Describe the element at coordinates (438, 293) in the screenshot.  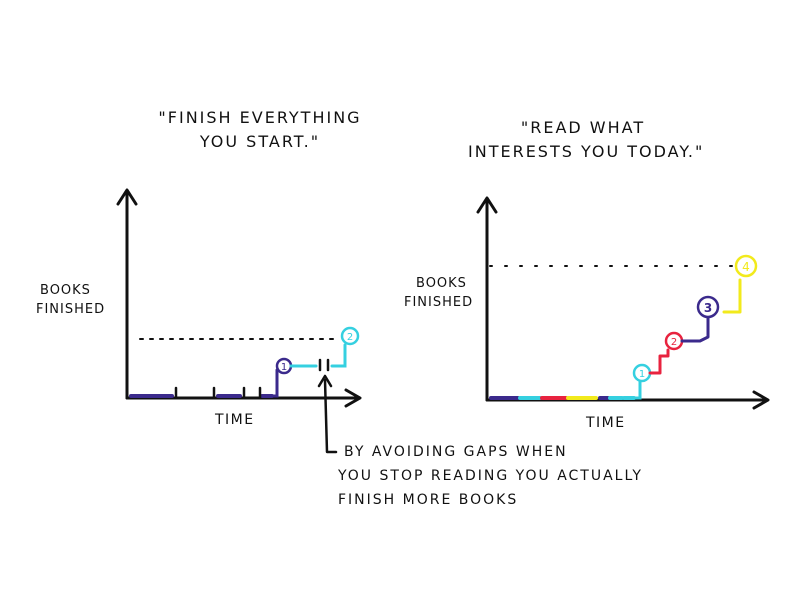
I see `right-y-axis-label: Books Finished` at that location.